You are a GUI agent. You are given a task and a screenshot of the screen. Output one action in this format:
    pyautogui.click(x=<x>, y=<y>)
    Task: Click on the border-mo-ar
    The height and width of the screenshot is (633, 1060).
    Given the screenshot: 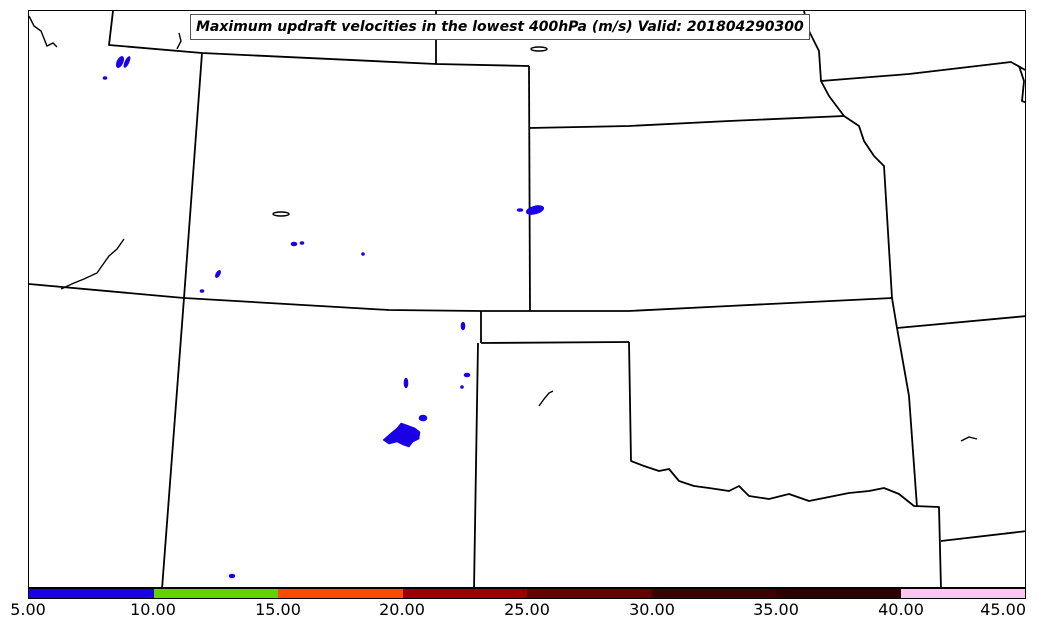 What is the action you would take?
    pyautogui.click(x=960, y=322)
    